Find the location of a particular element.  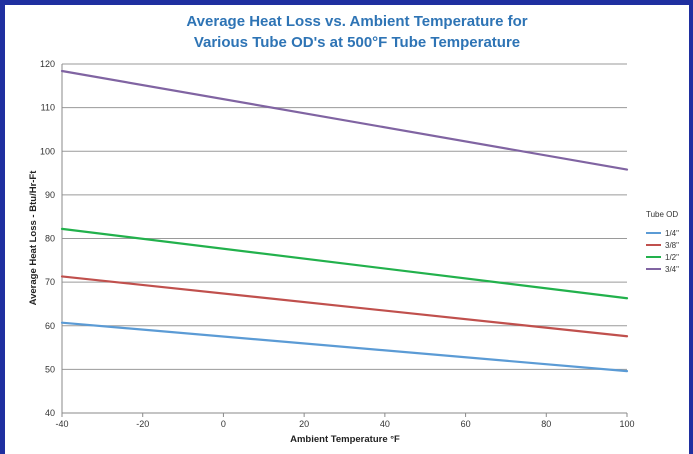

y-tick-label: 70 is located at coordinates (50, 282).